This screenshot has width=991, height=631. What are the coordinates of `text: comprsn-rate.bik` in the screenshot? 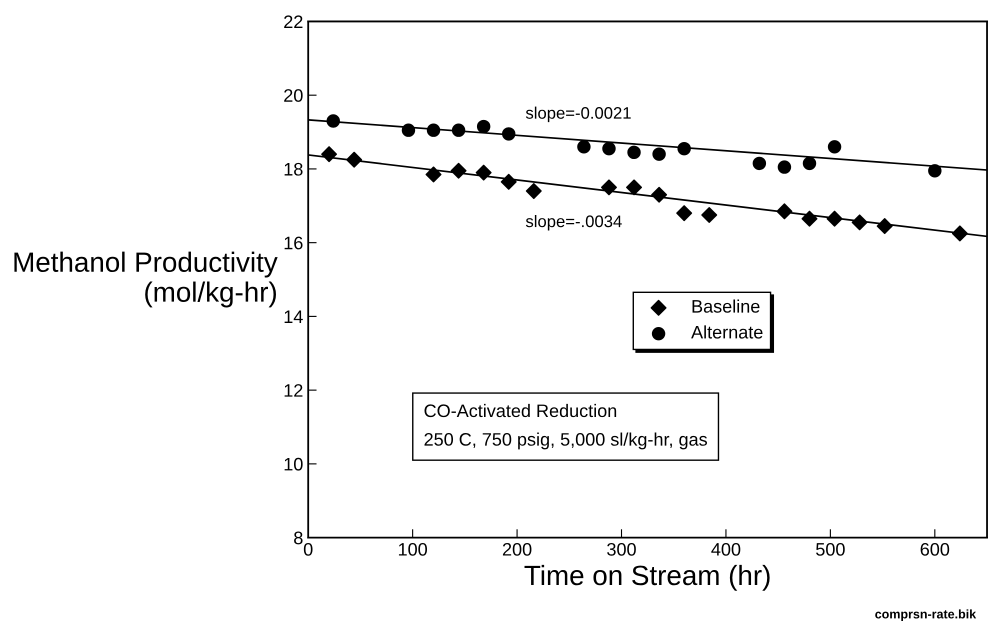 It's located at (925, 615).